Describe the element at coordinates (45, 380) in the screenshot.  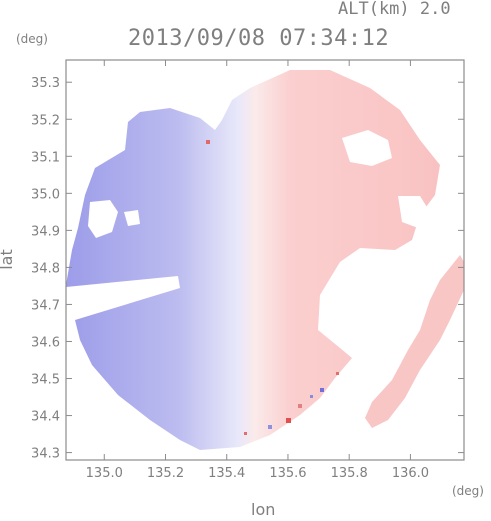
I see `y-tick-label: 34.5` at that location.